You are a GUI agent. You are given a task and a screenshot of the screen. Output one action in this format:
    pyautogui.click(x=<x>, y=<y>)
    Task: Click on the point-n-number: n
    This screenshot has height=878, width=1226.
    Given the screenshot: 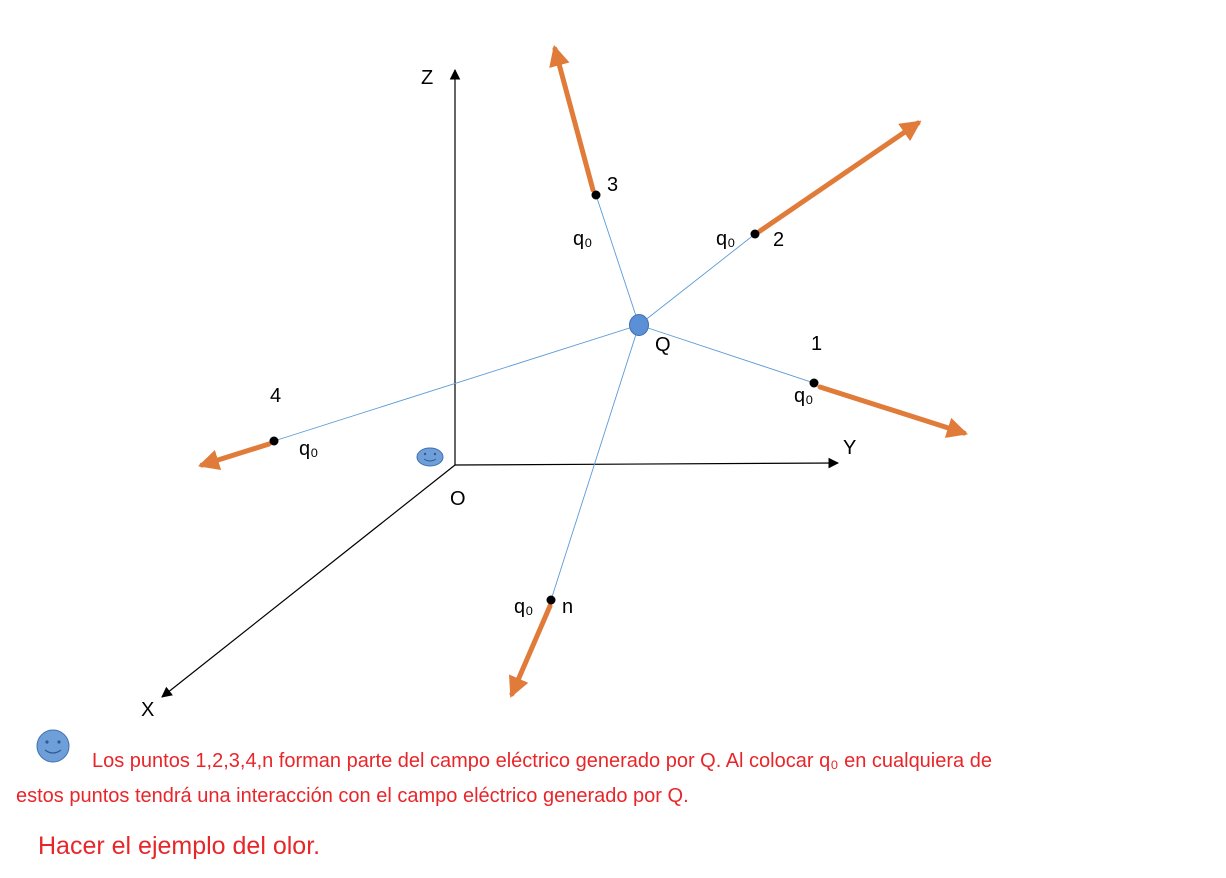 What is the action you would take?
    pyautogui.click(x=567, y=607)
    